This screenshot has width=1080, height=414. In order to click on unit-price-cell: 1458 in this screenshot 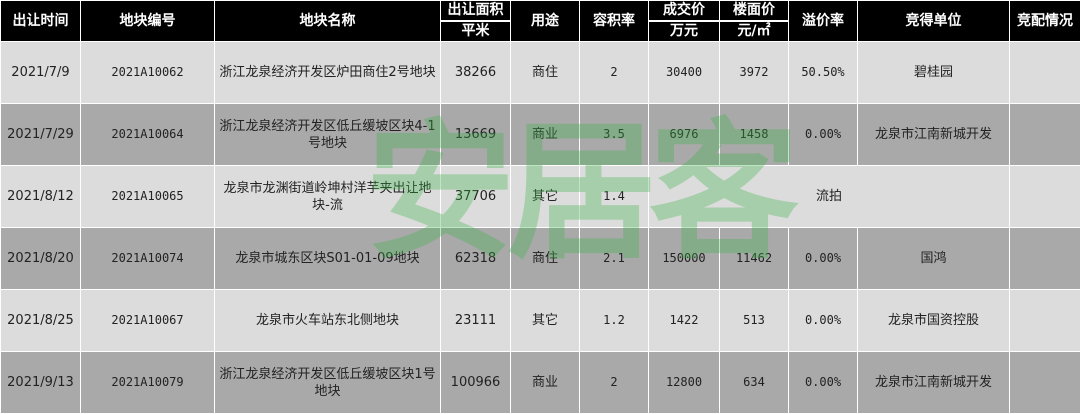, I will do `click(754, 135)`.